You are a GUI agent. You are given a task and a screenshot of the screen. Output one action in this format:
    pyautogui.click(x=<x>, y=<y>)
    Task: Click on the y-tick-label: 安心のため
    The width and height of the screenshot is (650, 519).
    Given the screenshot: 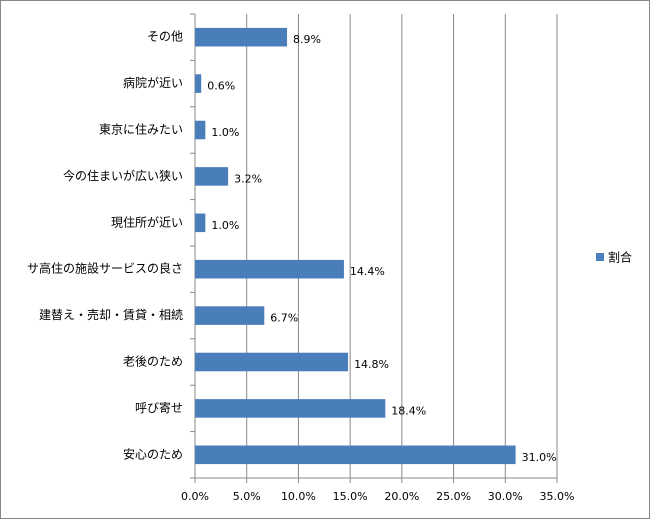 What is the action you would take?
    pyautogui.click(x=153, y=453)
    